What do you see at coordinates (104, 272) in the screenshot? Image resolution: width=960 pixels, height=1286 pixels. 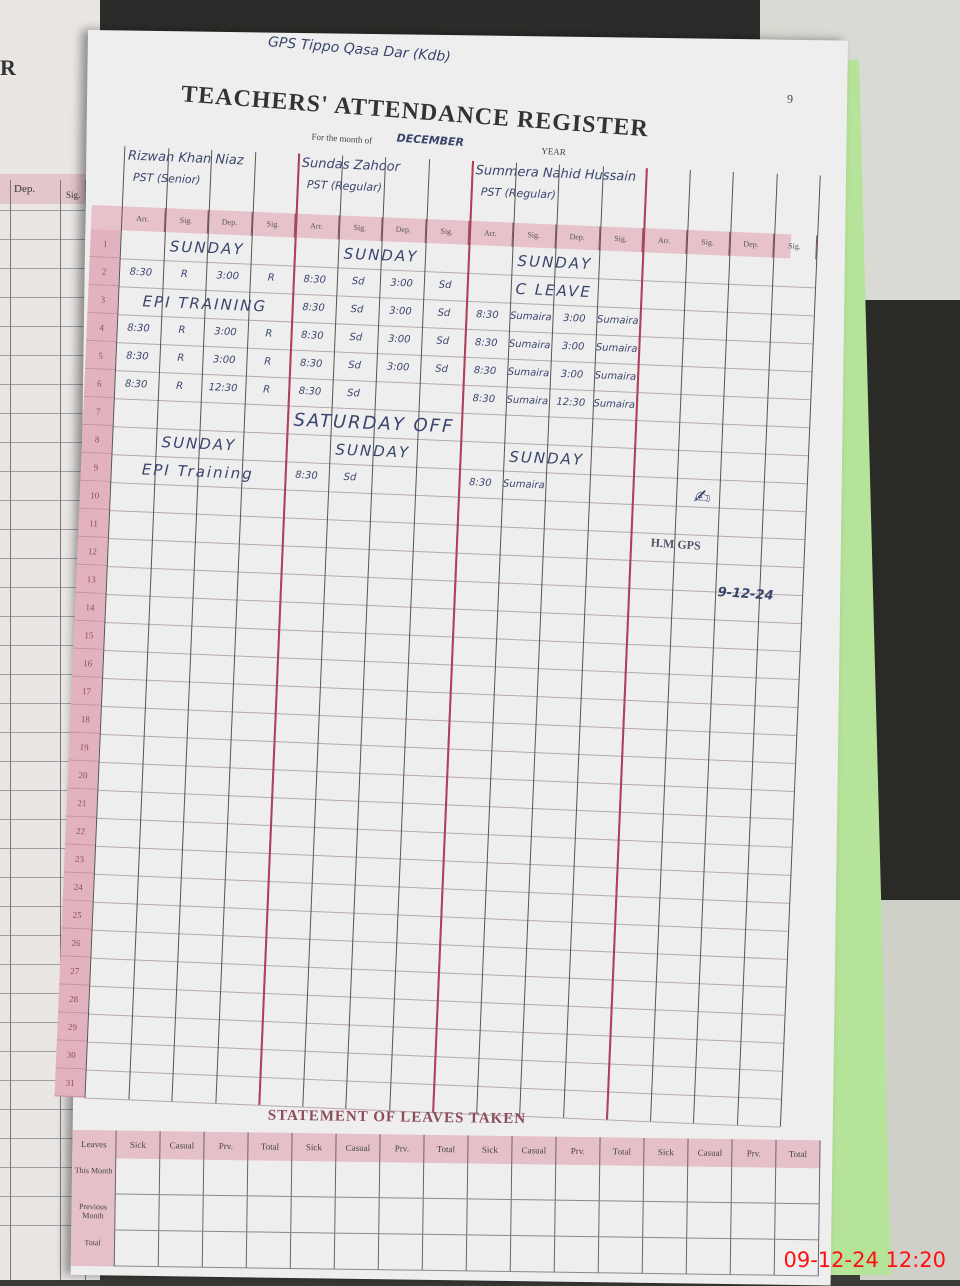 I see `day-number: 2` at bounding box center [104, 272].